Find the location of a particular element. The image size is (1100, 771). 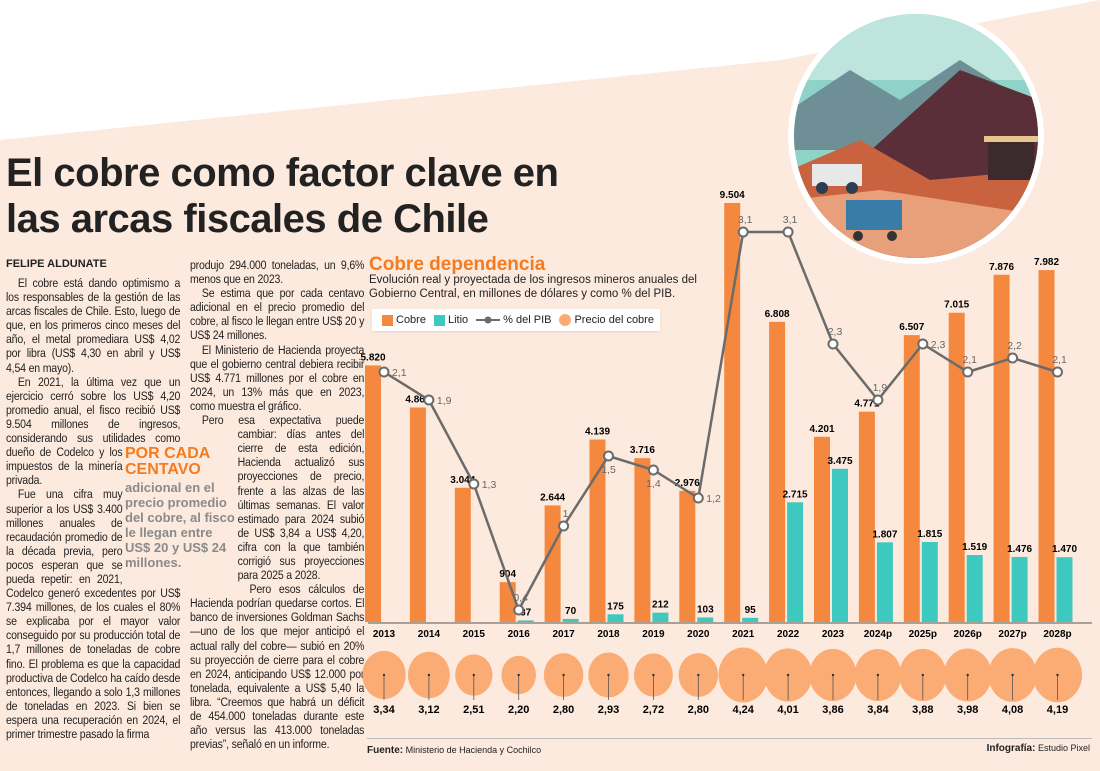

credit-label: Infografía: is located at coordinates (1011, 748).